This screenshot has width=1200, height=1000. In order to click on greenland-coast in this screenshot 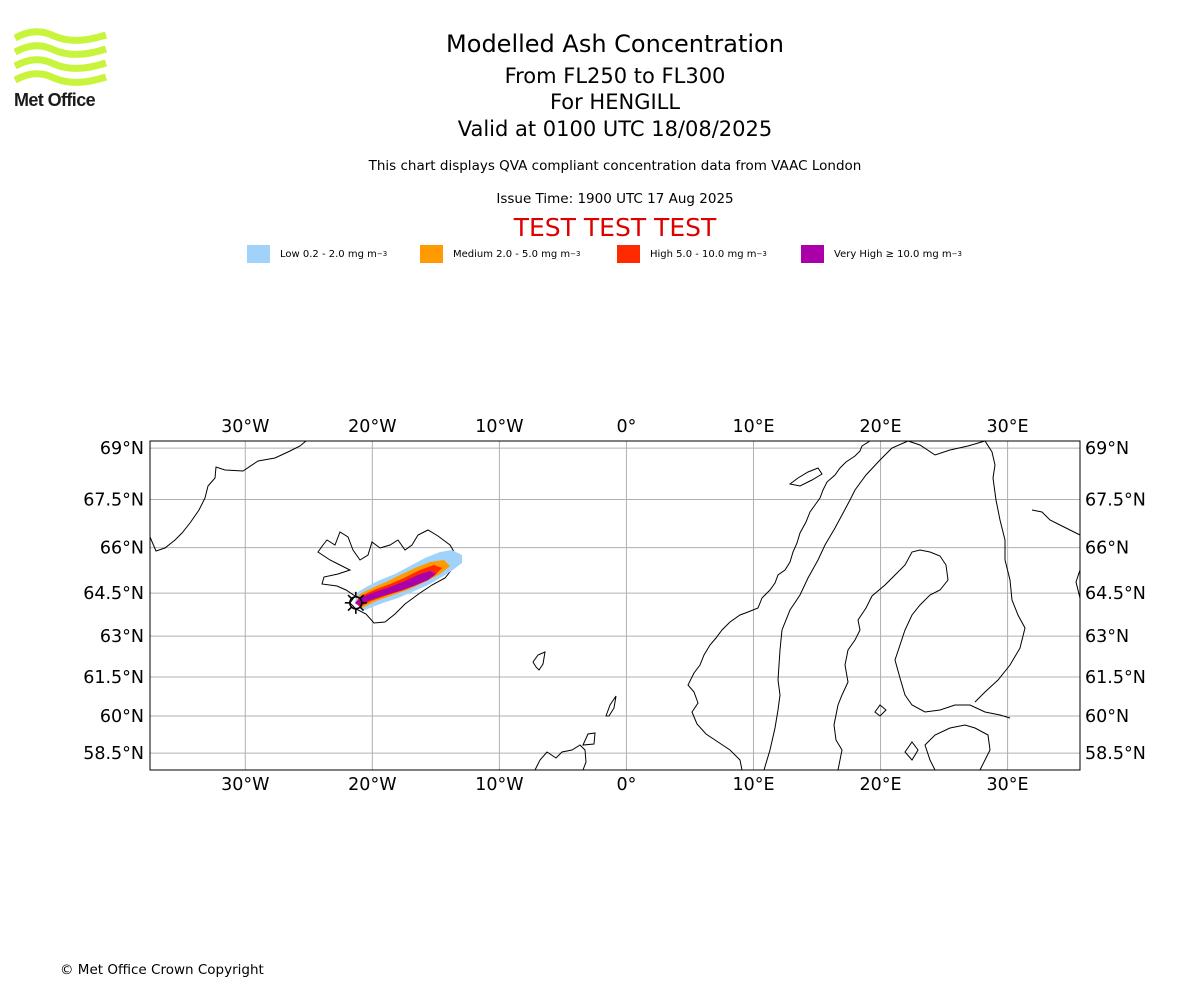, I will do `click(228, 496)`.